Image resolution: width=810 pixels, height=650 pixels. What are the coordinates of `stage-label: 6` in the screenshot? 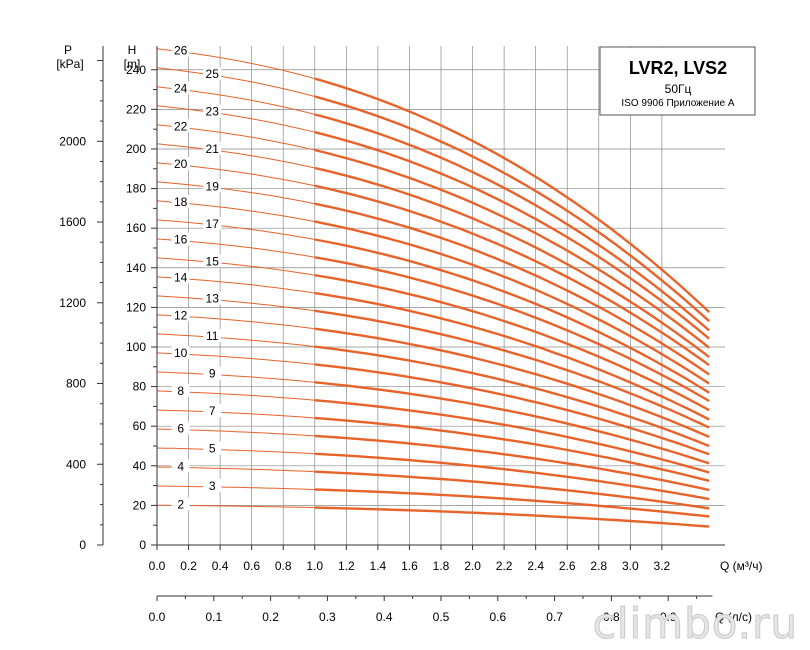 It's located at (180, 429).